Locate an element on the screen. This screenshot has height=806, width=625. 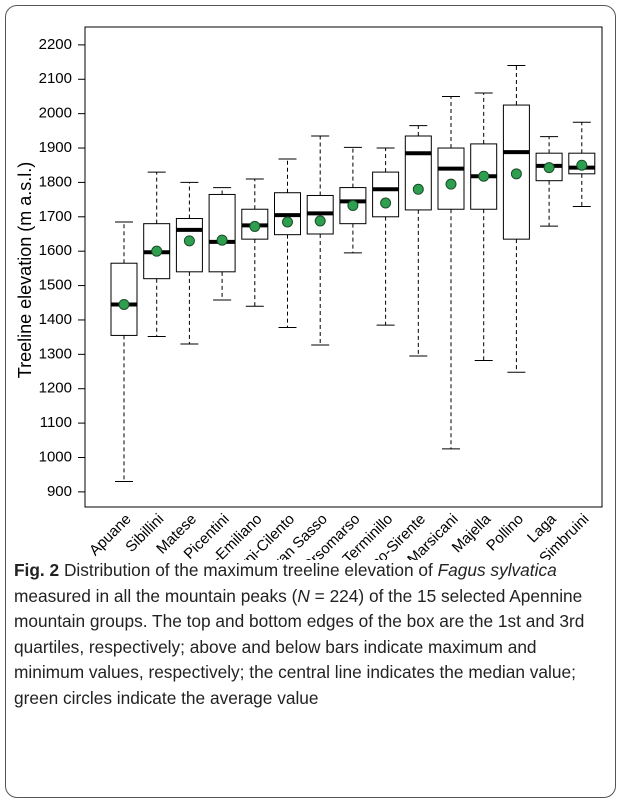
y-tick-label: 2000 is located at coordinates (55, 113).